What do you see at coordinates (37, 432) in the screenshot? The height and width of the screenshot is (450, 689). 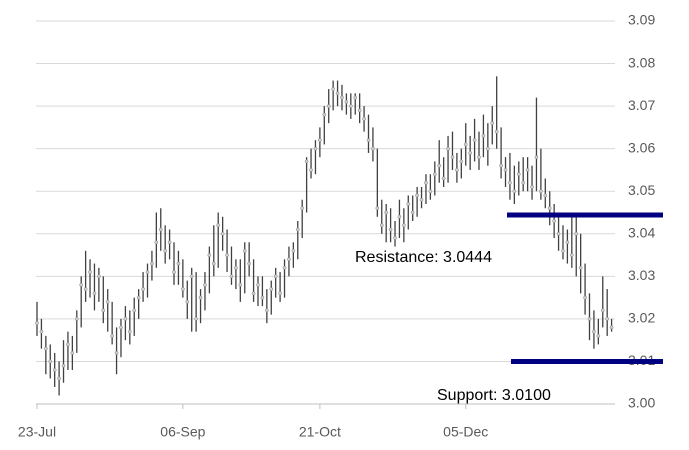 I see `x-tick-label: 23-Jul` at bounding box center [37, 432].